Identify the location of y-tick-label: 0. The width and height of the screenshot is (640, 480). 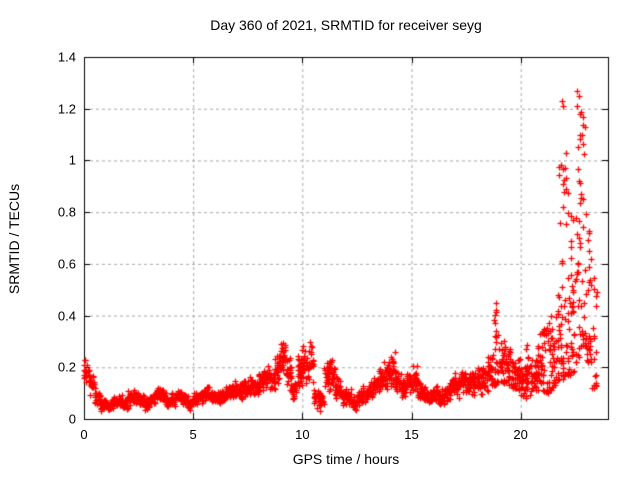
(72, 419).